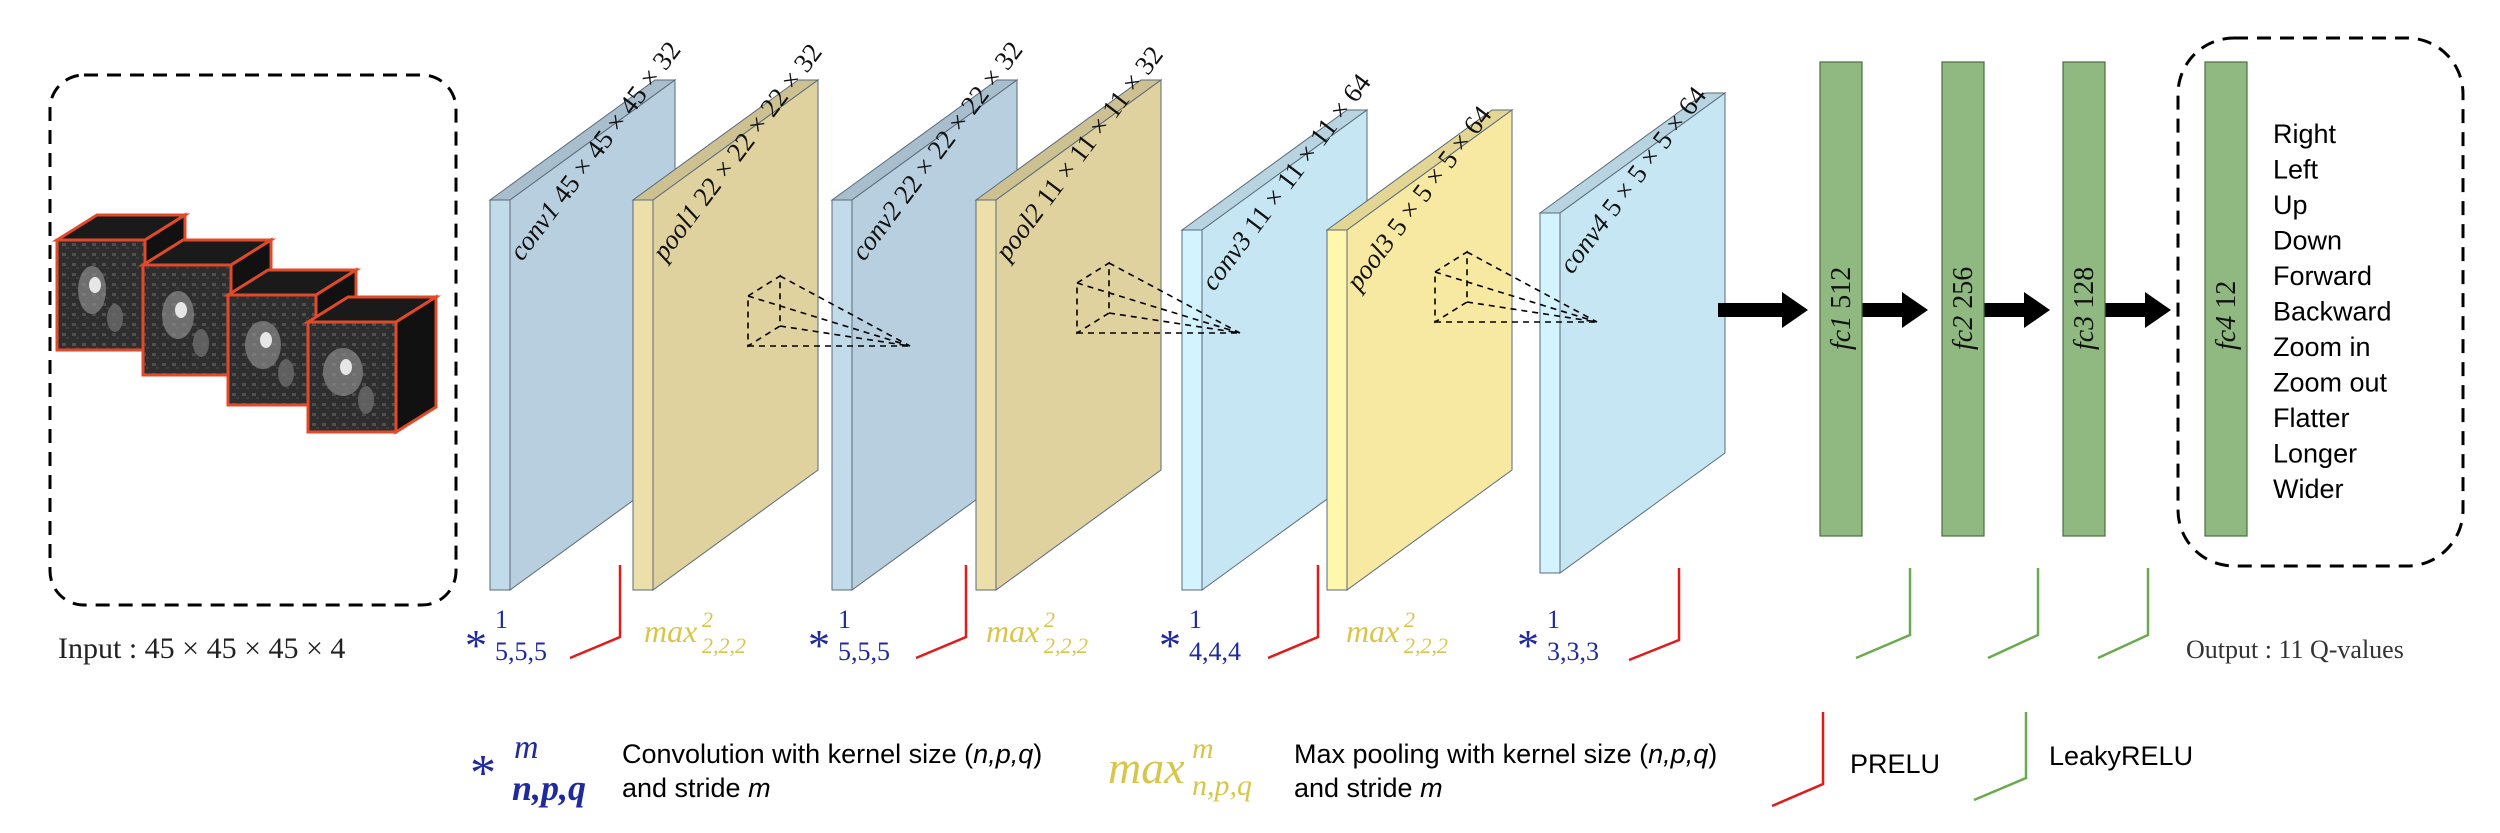 The height and width of the screenshot is (833, 2500). What do you see at coordinates (1944, 310) in the screenshot?
I see `flow-arrows` at bounding box center [1944, 310].